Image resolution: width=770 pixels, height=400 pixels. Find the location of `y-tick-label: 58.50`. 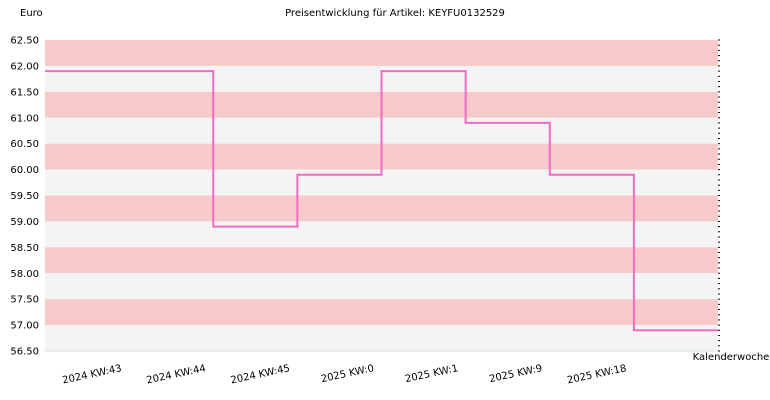

y-tick-label: 58.50 is located at coordinates (24, 248).